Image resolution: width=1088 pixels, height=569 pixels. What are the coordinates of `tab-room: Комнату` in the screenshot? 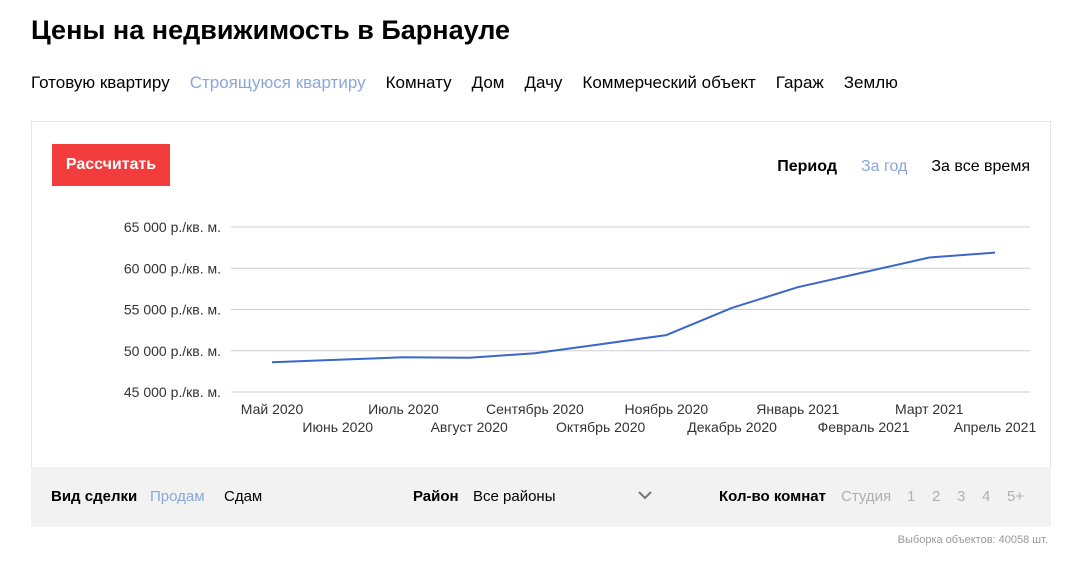 It's located at (418, 82).